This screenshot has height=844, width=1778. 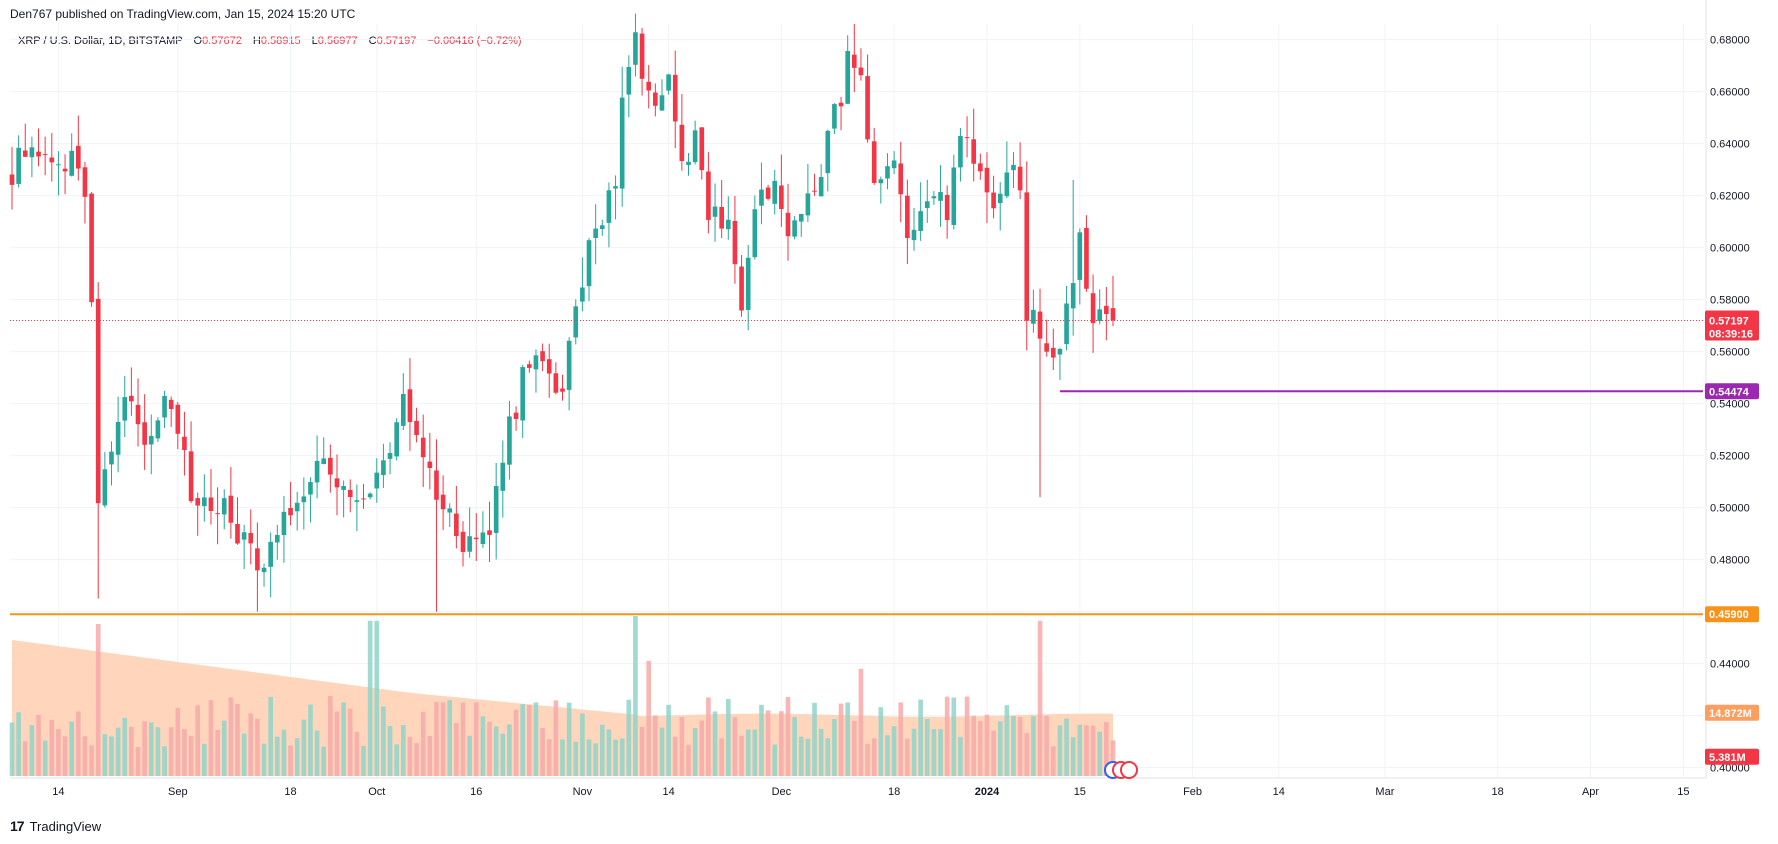 What do you see at coordinates (1730, 41) in the screenshot?
I see `y-tick-label: 0.68000` at bounding box center [1730, 41].